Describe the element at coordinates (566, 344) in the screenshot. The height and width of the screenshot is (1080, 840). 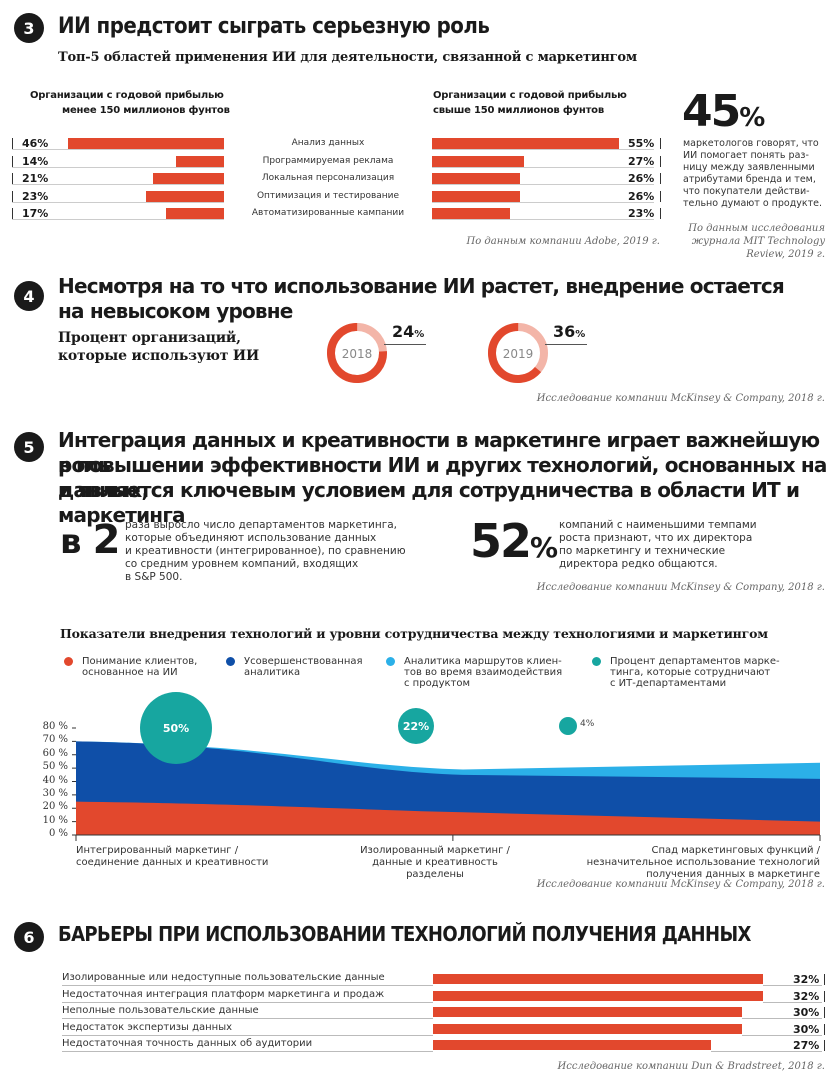
I see `donut-leader` at that location.